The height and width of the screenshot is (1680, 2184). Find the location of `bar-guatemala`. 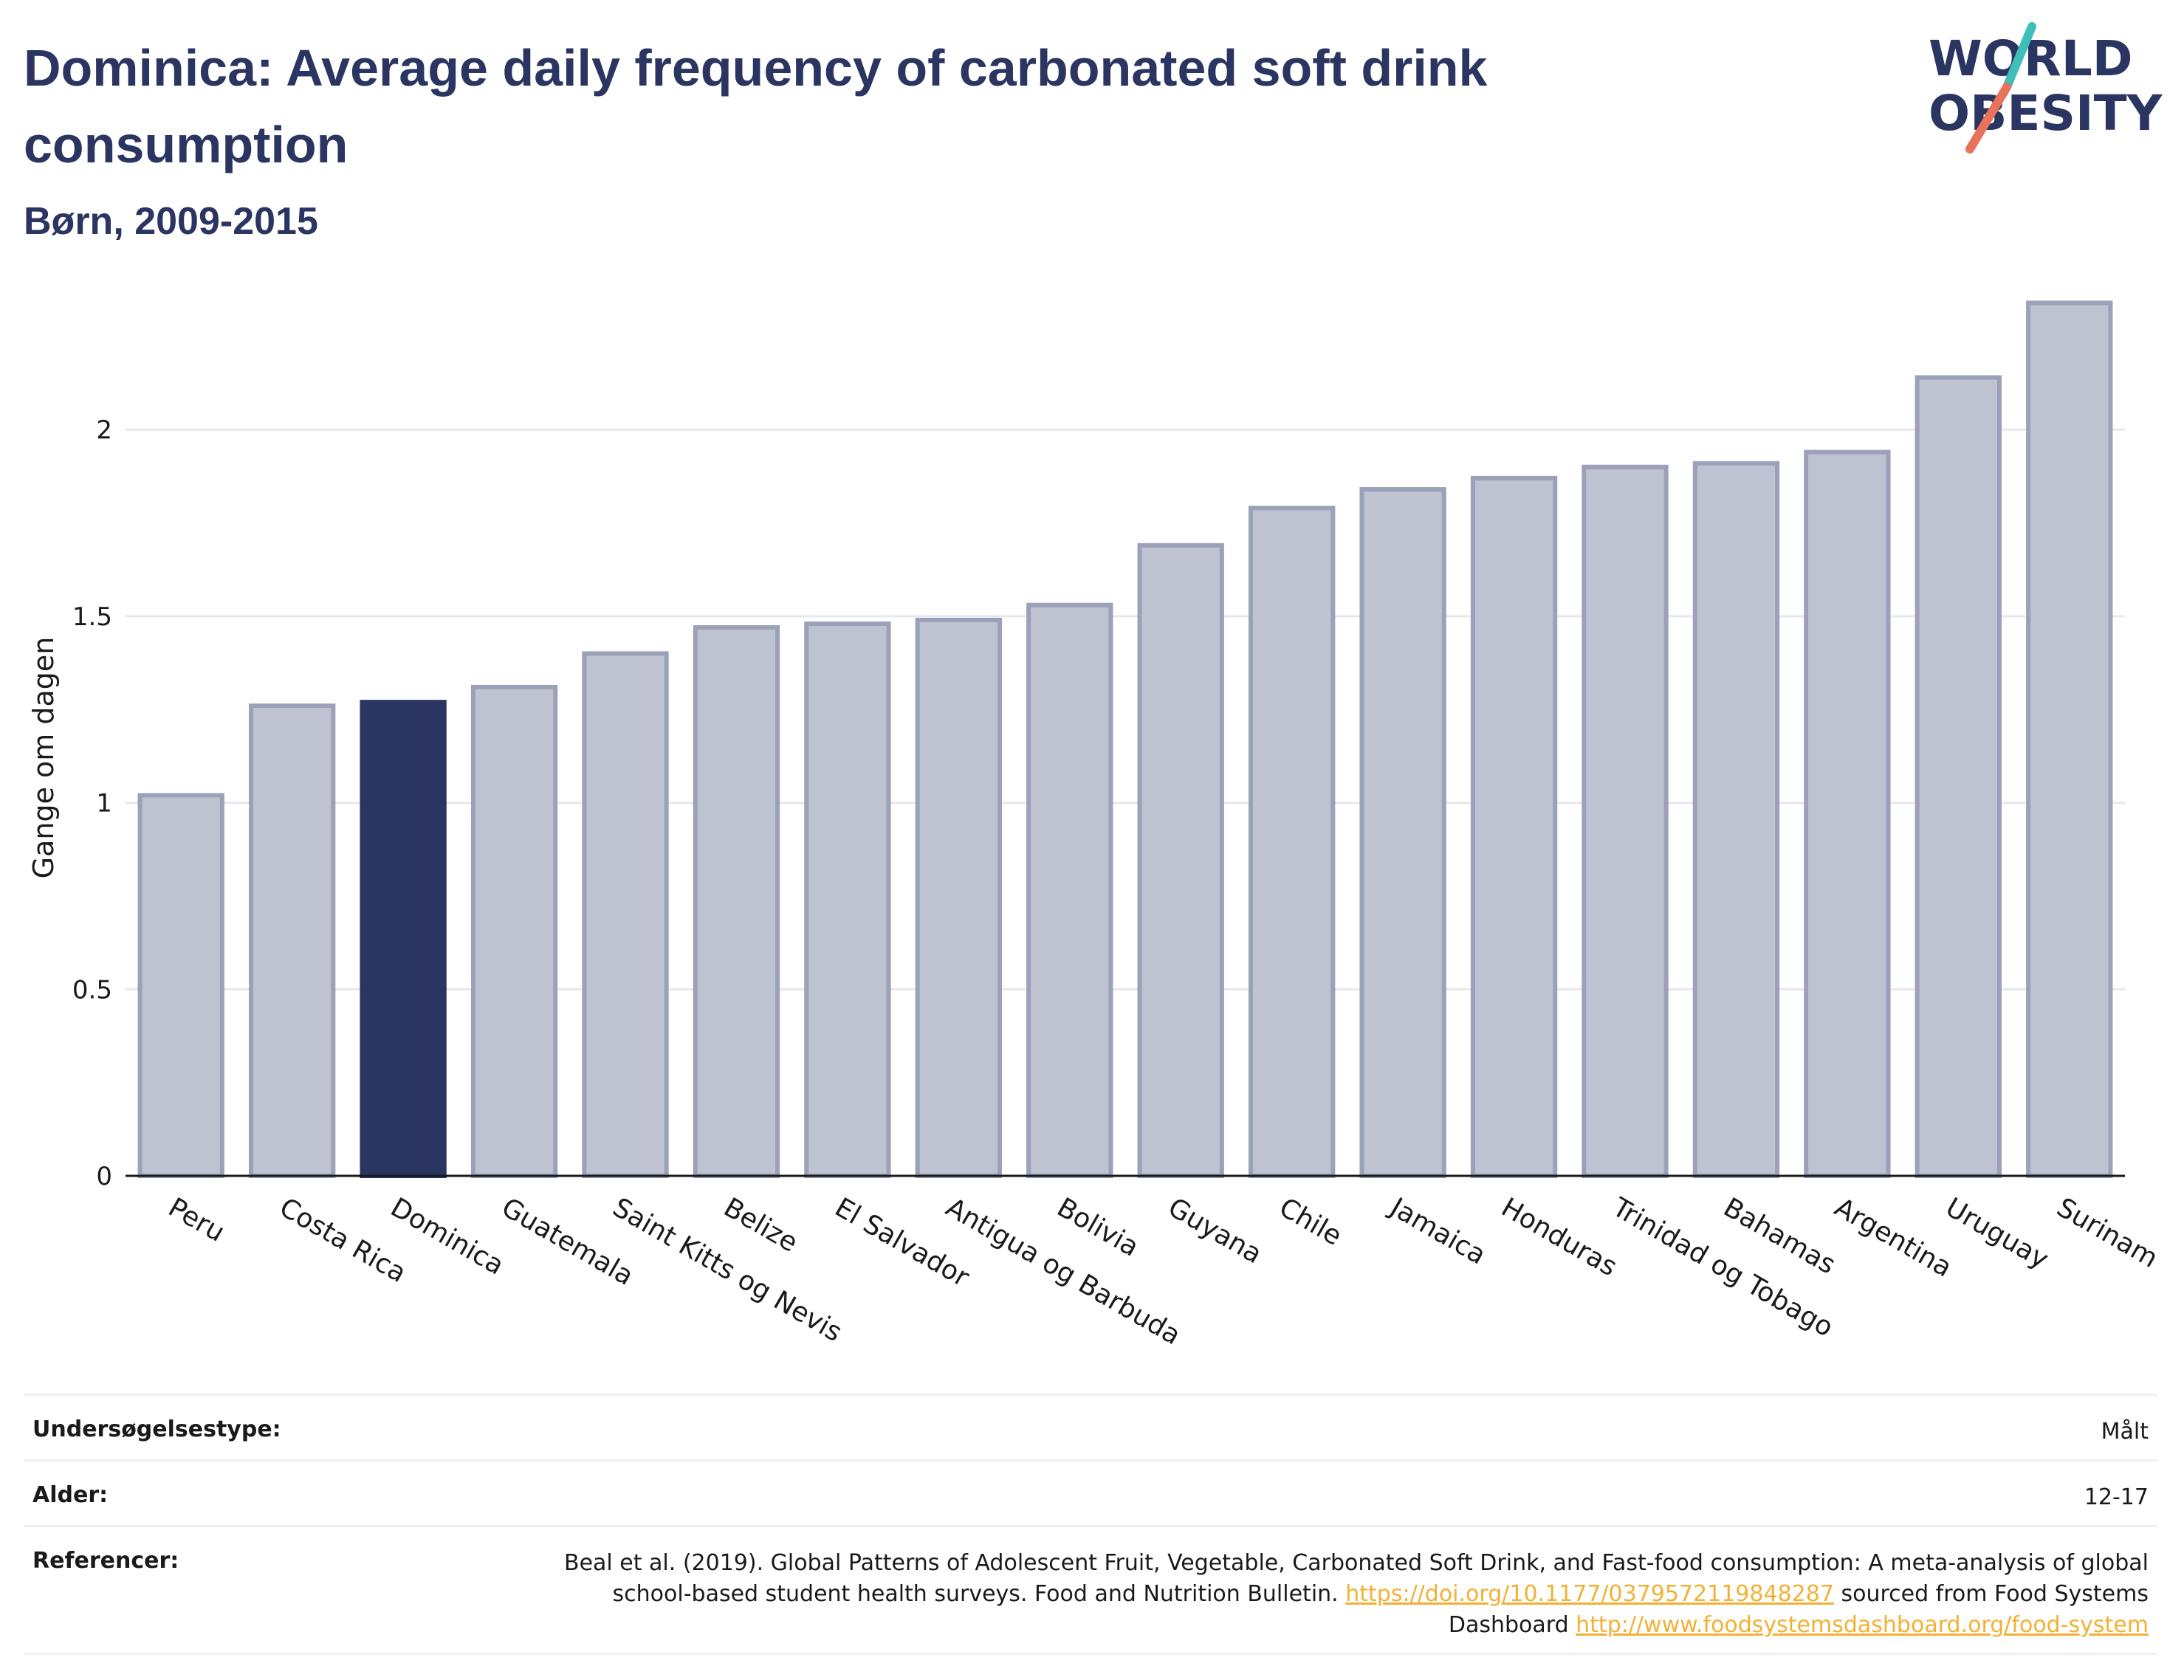

bar-guatemala is located at coordinates (514, 931).